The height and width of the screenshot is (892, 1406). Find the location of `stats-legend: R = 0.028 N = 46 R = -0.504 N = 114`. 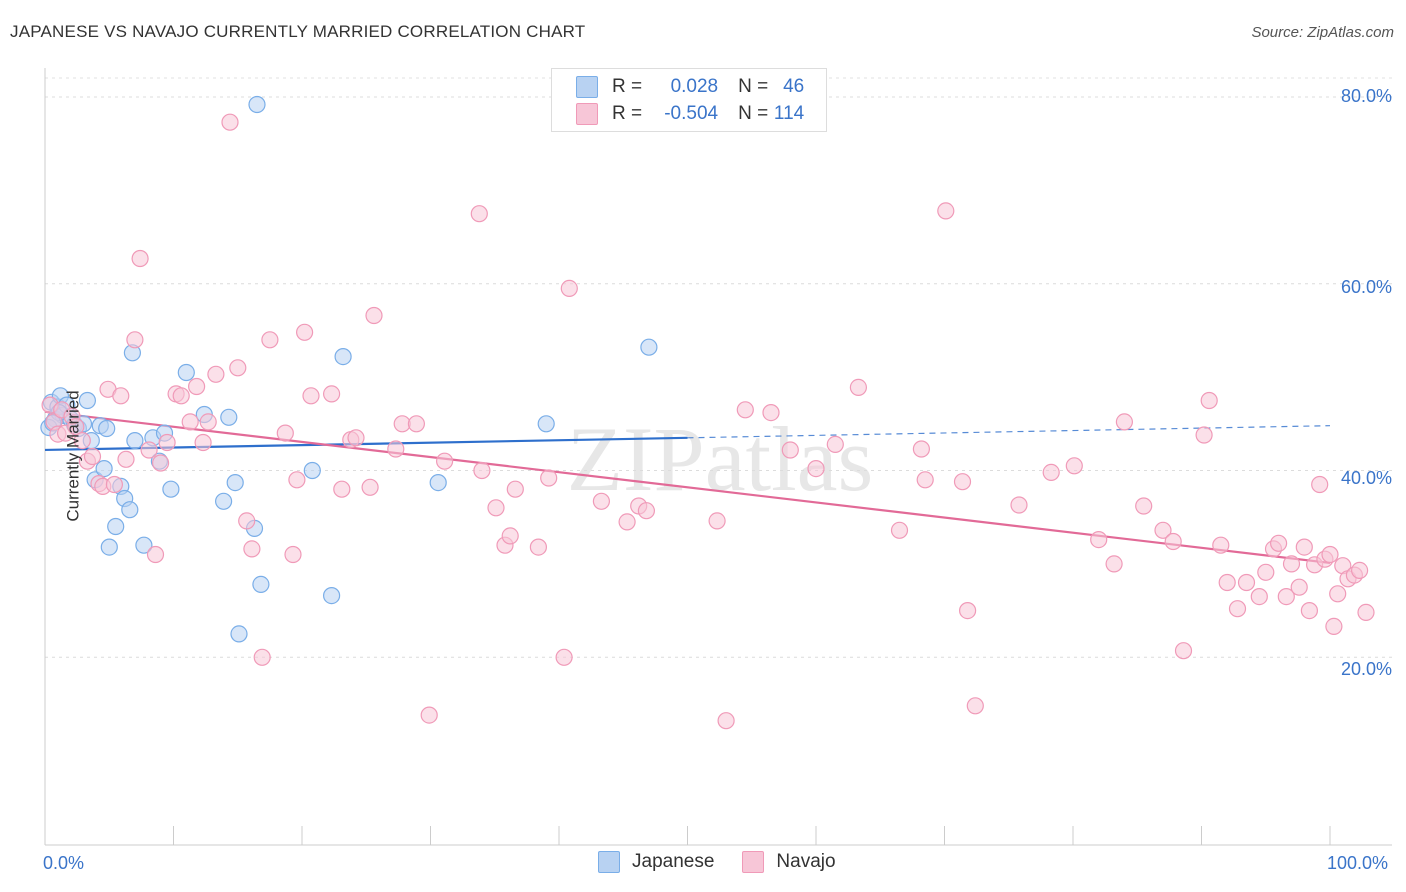

stats-legend: R = 0.028 N = 46 R = -0.504 N = 114 is located at coordinates (689, 100).